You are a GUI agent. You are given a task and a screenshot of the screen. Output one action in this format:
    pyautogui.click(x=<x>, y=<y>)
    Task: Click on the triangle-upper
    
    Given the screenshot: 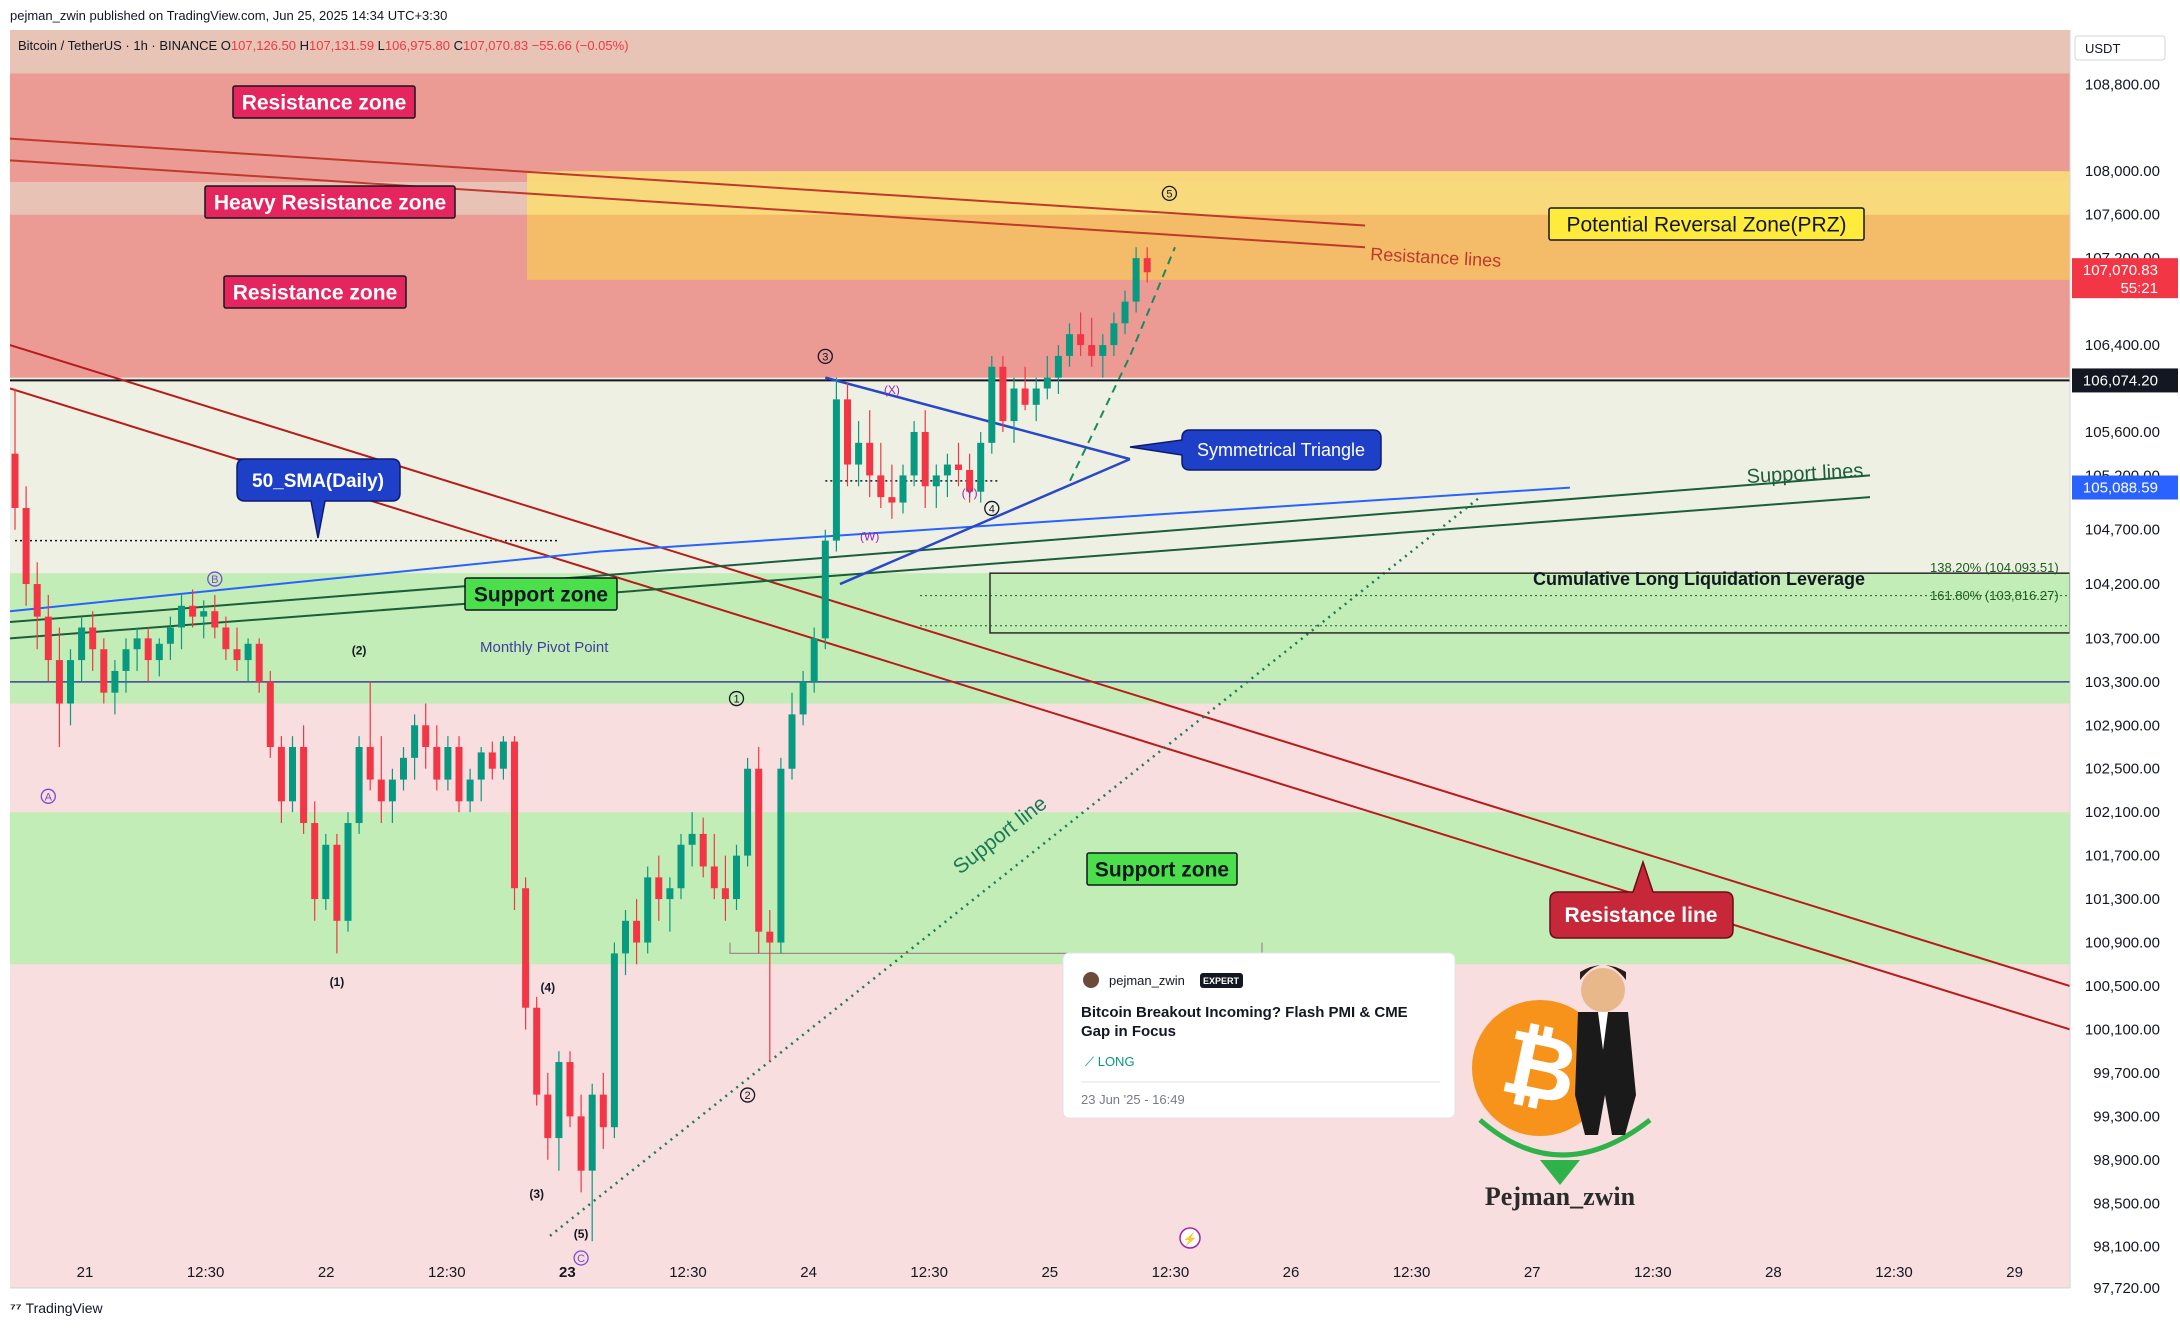 What is the action you would take?
    pyautogui.click(x=977, y=418)
    